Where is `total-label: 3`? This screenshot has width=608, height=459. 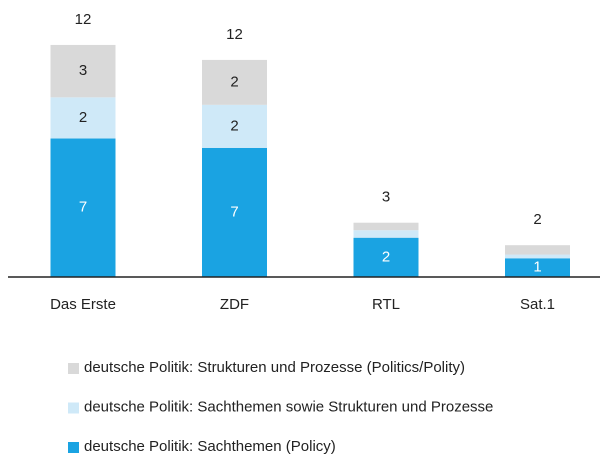
total-label: 3 is located at coordinates (386, 197).